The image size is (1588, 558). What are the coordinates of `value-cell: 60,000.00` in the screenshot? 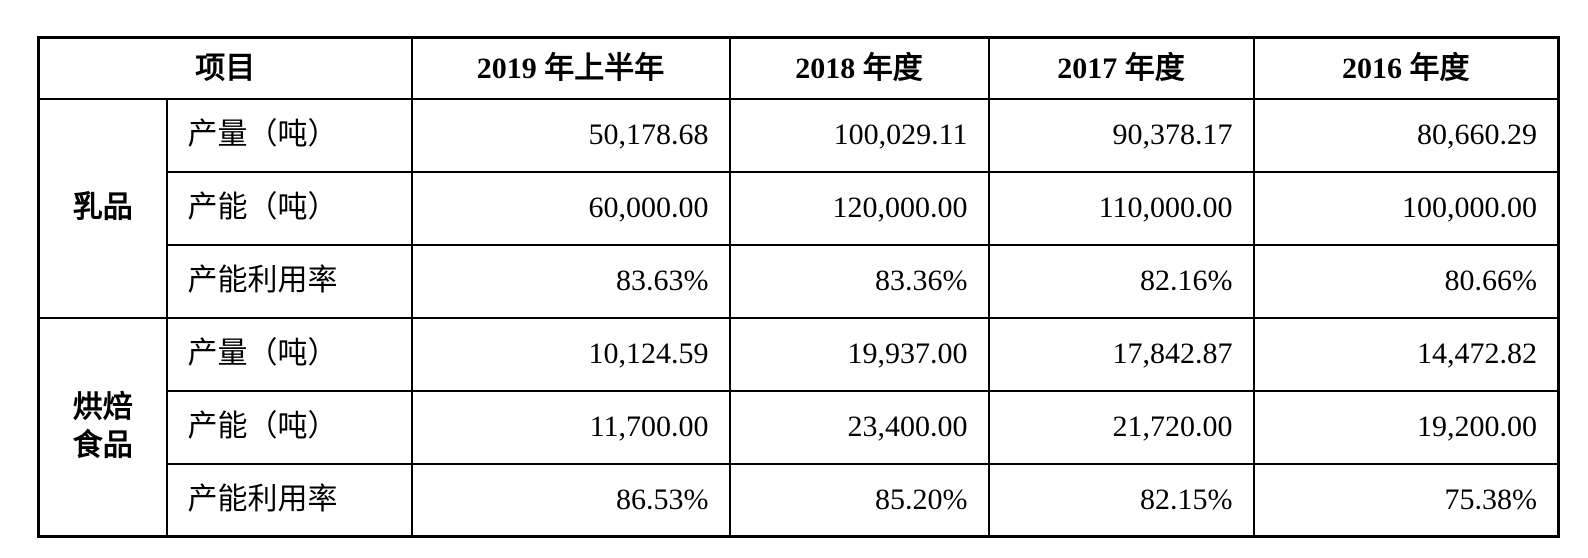 It's located at (570, 208).